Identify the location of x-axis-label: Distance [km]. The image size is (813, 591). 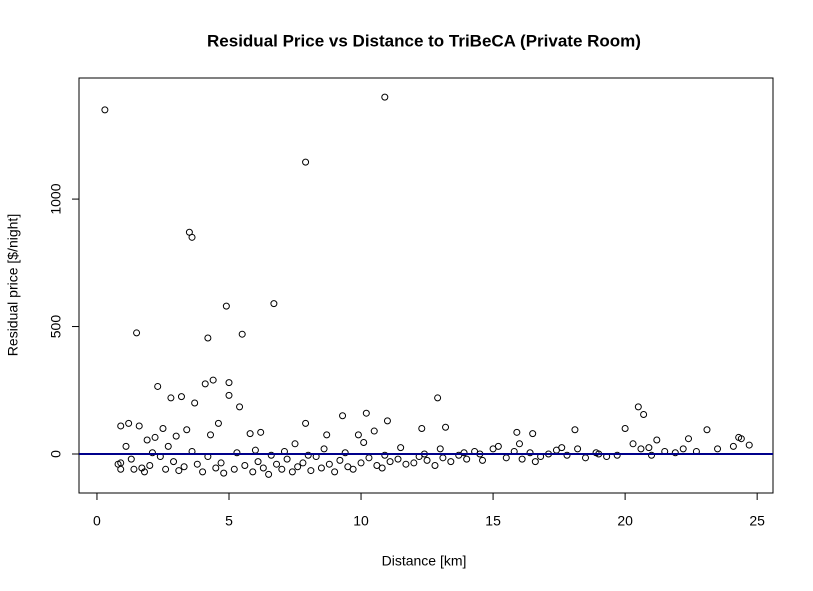
(424, 561).